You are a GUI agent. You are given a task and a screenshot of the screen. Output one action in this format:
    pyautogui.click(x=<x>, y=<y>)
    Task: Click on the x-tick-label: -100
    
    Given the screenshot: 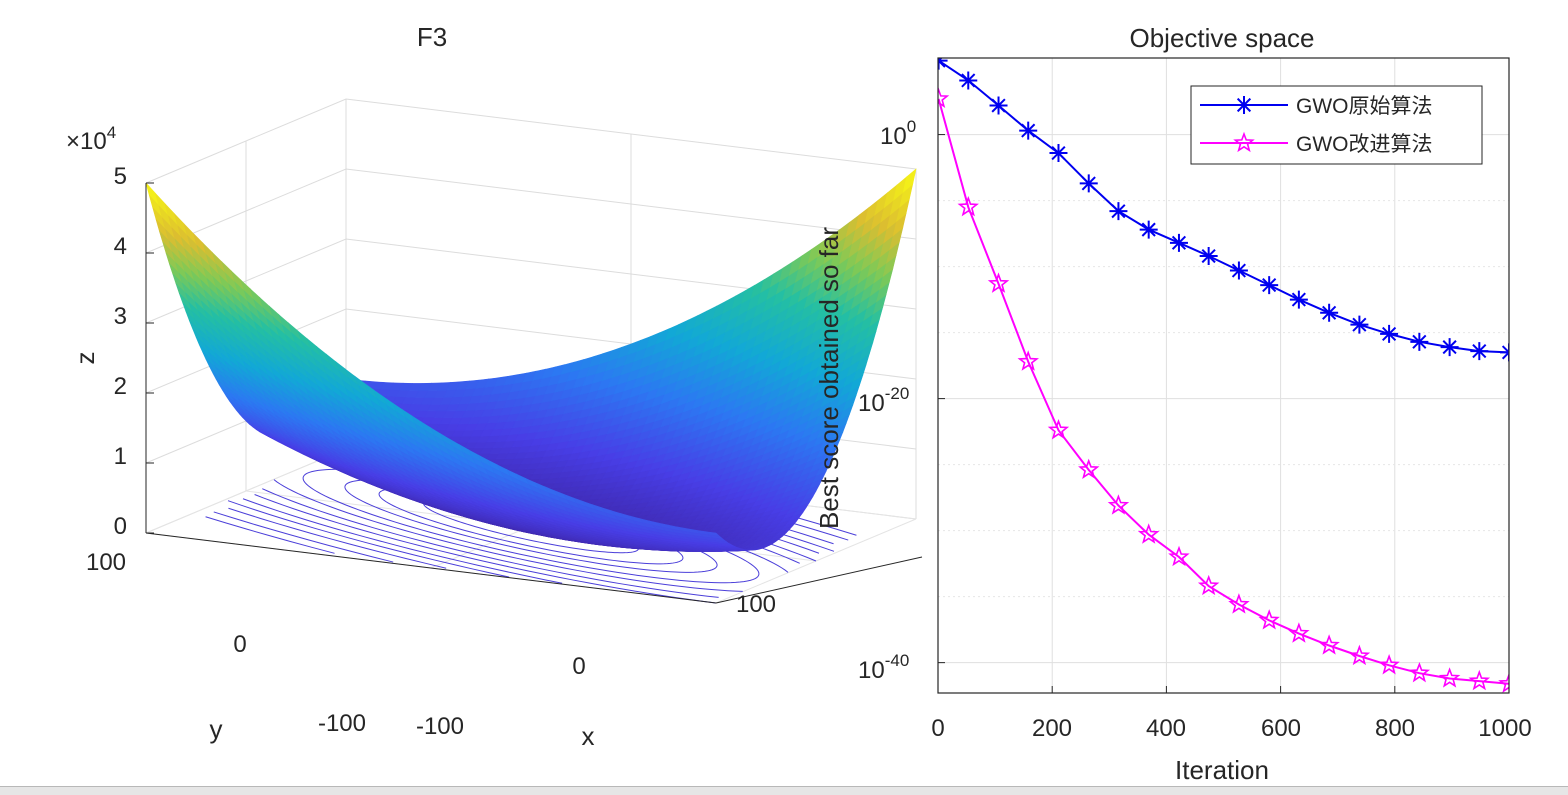 What is the action you would take?
    pyautogui.click(x=440, y=726)
    